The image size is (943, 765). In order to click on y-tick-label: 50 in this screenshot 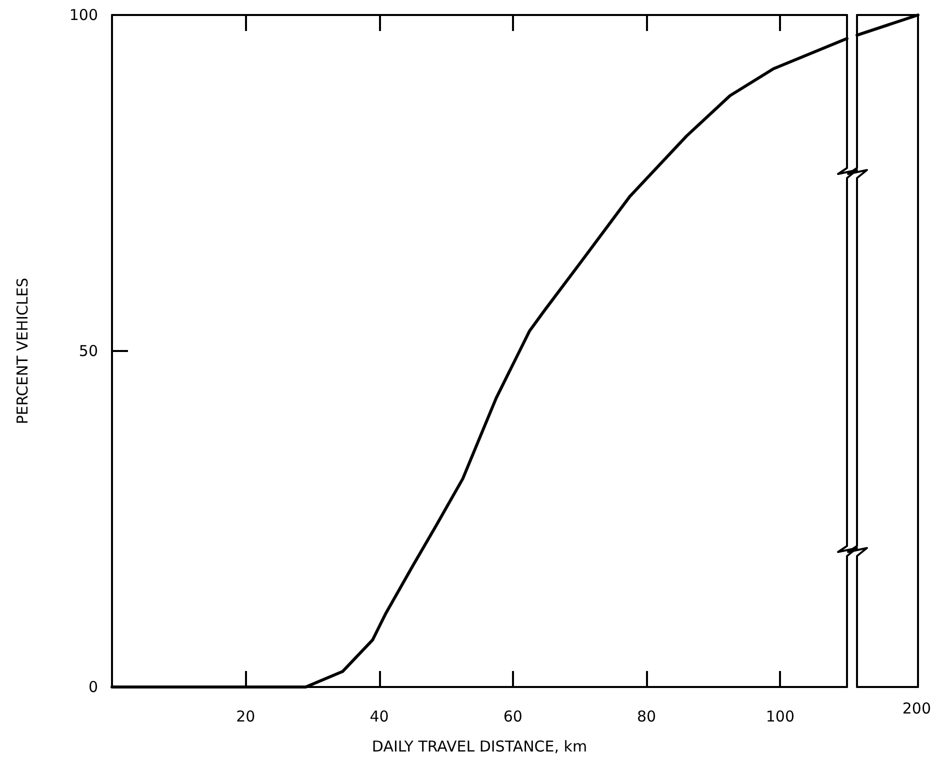, I will do `click(88, 351)`.